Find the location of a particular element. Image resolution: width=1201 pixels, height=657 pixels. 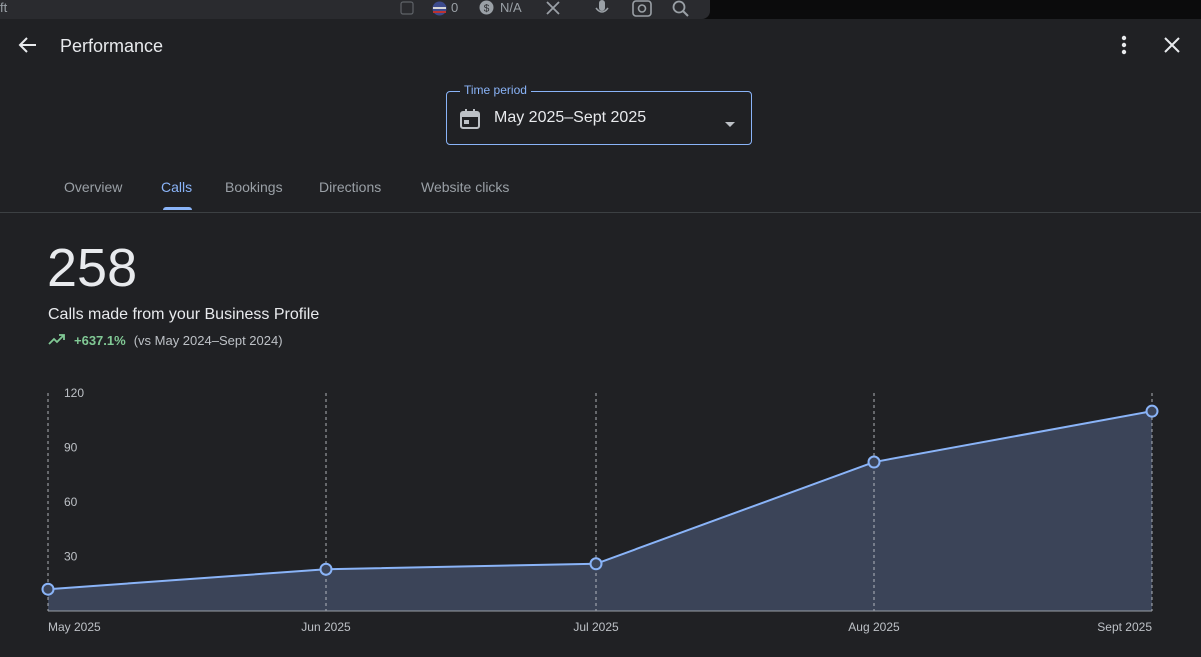

page-title: Performance is located at coordinates (112, 46).